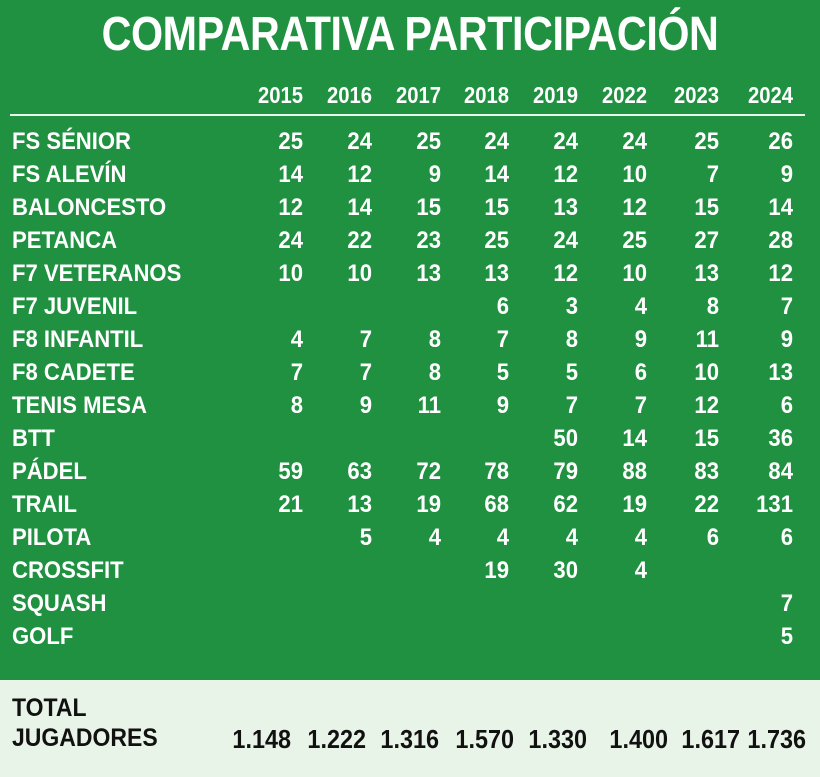 Image resolution: width=820 pixels, height=777 pixels. I want to click on table-cell: 62, so click(565, 504).